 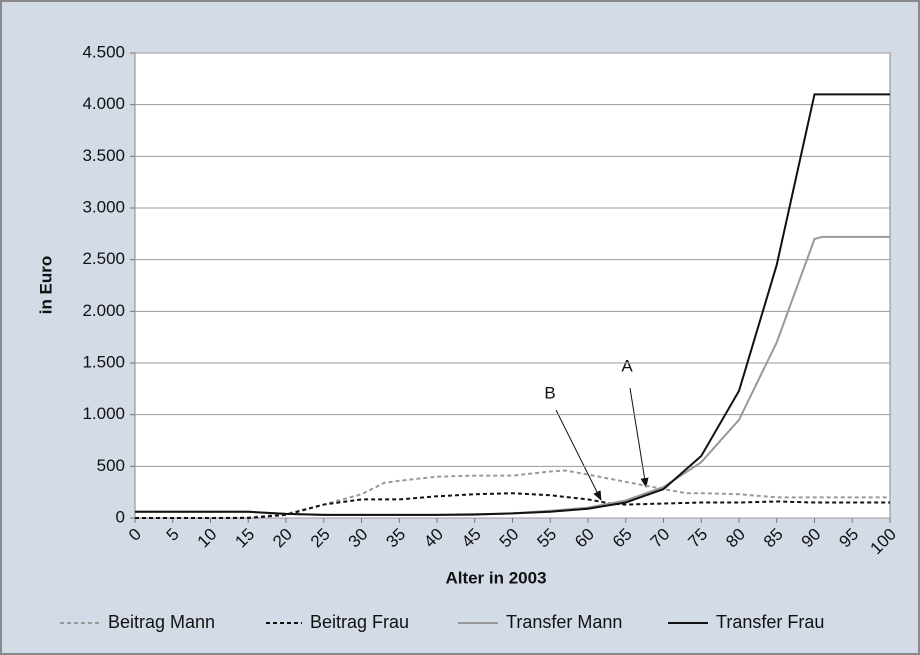 I want to click on legend-label: Beitrag Mann, so click(x=161, y=622).